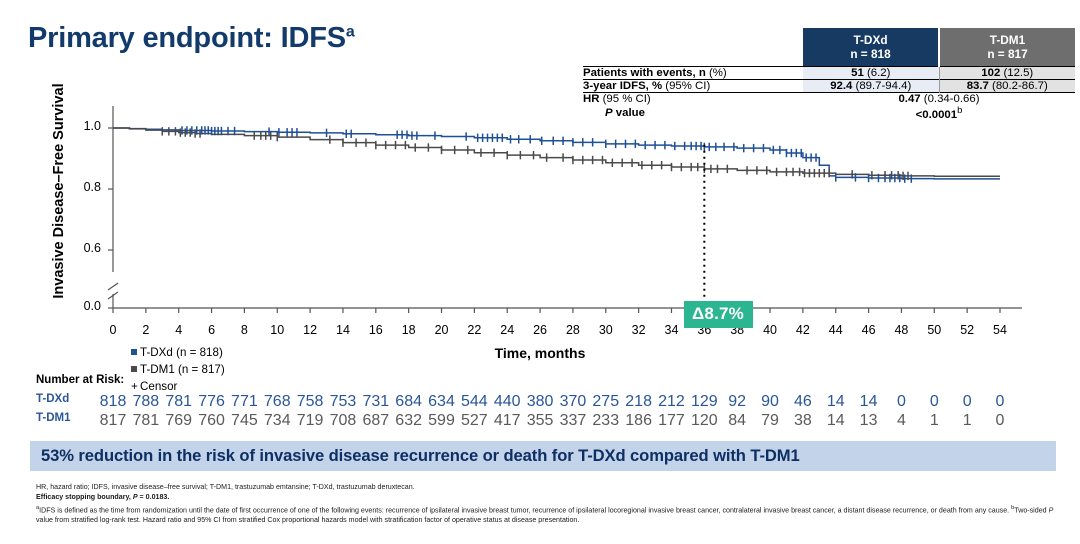 The height and width of the screenshot is (544, 1080). I want to click on x-tick-label: 50, so click(934, 330).